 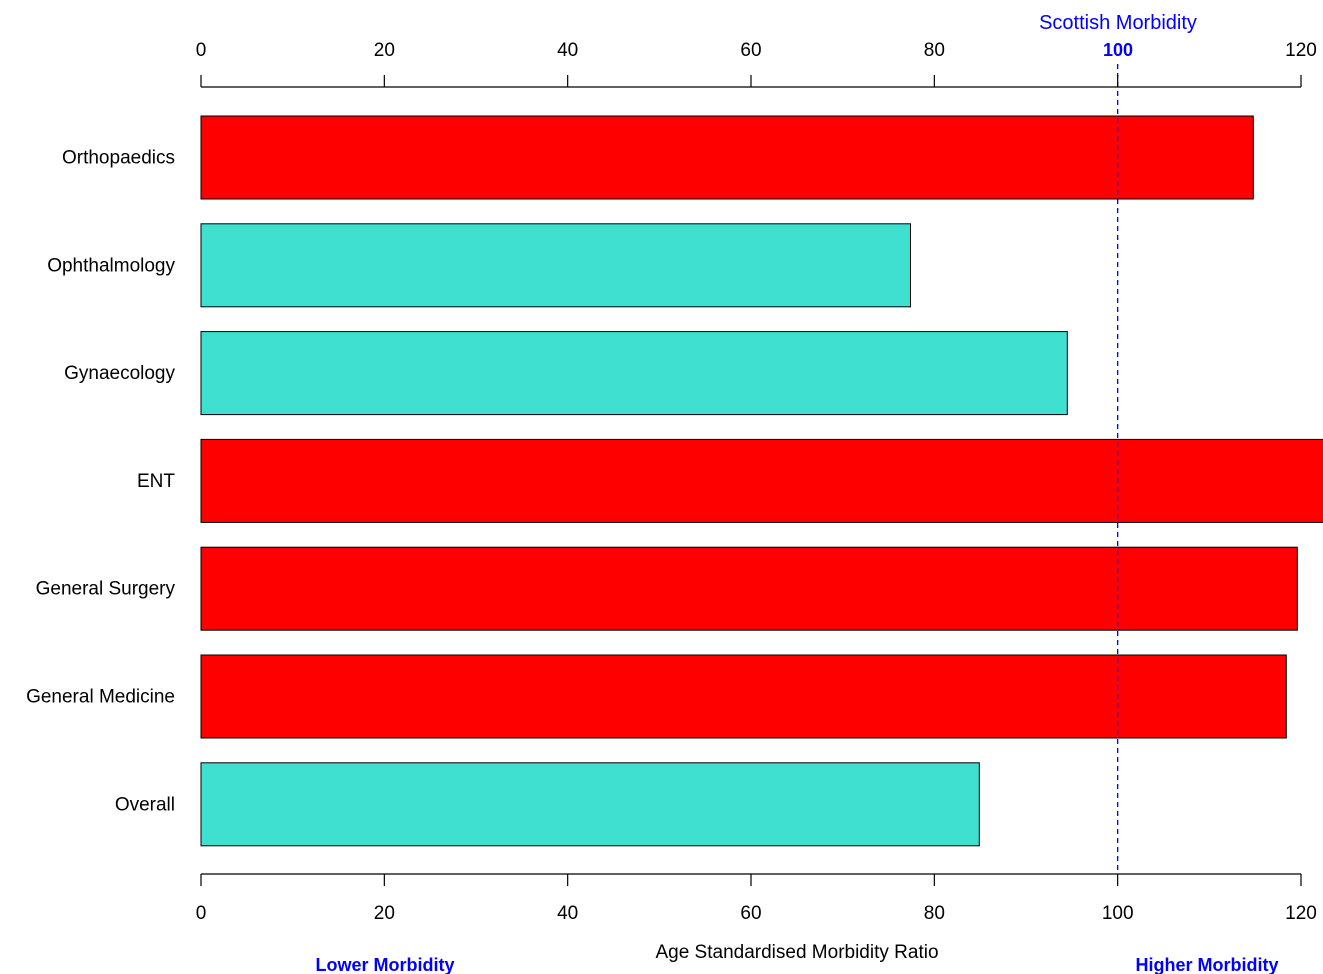 What do you see at coordinates (590, 804) in the screenshot?
I see `bar-overall` at bounding box center [590, 804].